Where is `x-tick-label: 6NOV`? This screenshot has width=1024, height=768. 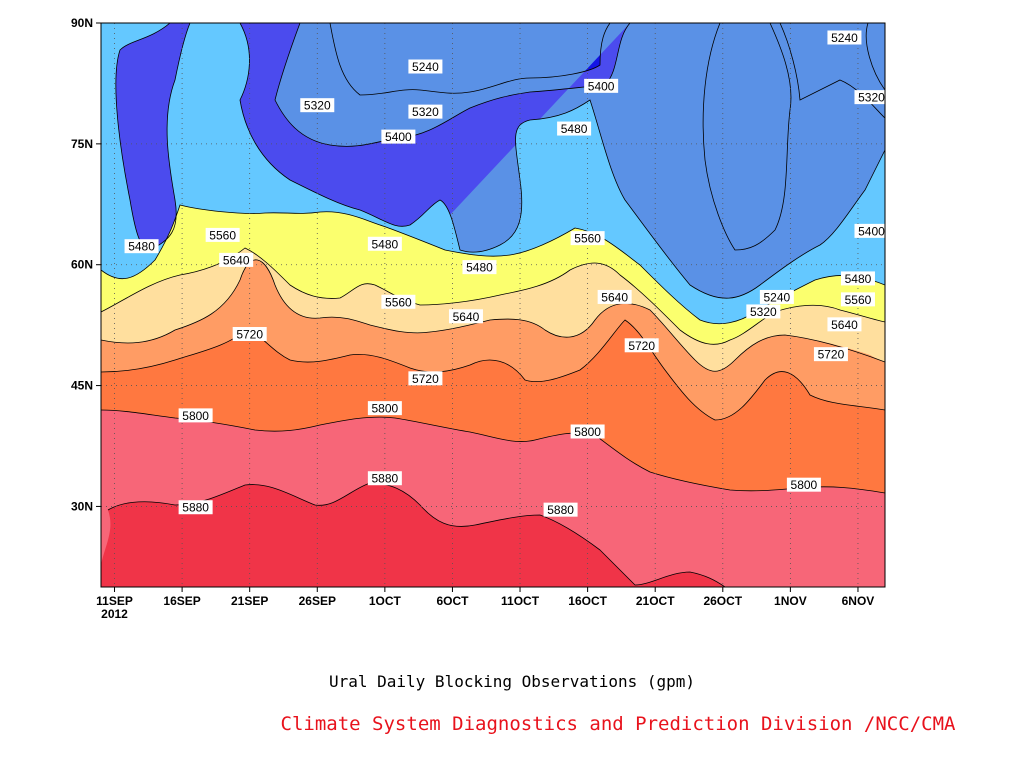 x-tick-label: 6NOV is located at coordinates (858, 601).